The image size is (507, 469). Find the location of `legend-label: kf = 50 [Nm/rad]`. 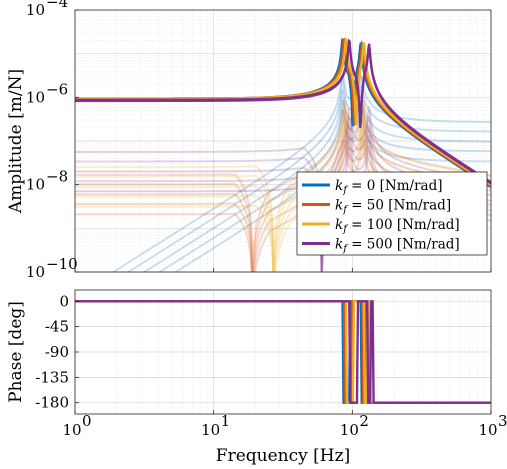

legend-label: kf = 50 [Nm/rad] is located at coordinates (393, 207).